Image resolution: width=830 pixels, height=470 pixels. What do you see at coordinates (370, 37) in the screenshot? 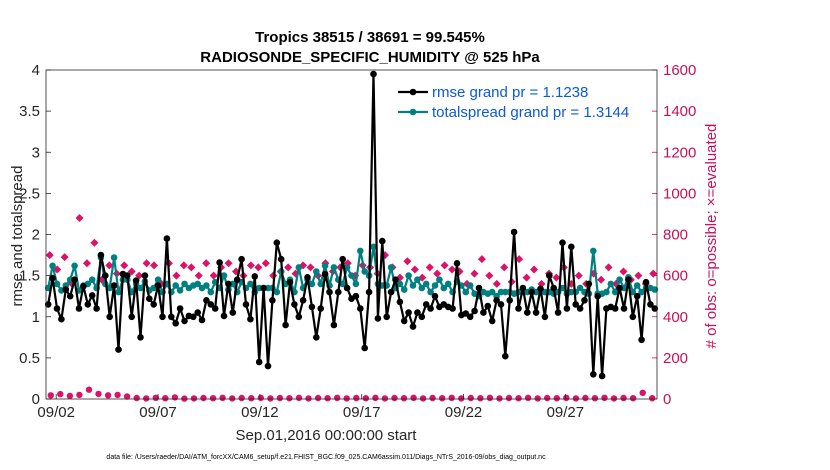
I see `chart-title: Tropics 38515 / 38691 = 99.545%` at bounding box center [370, 37].